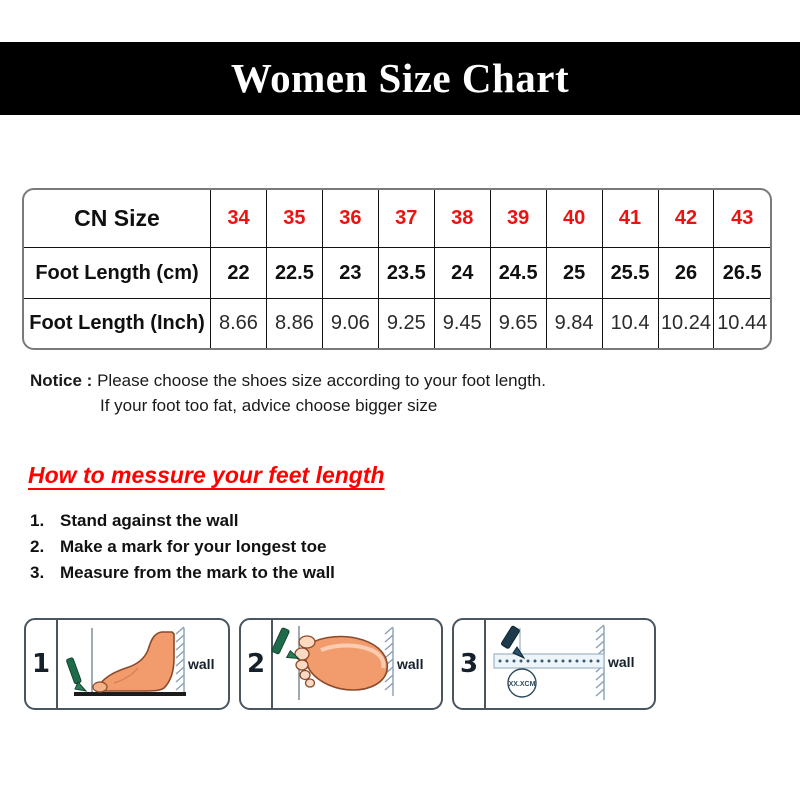 This screenshot has width=800, height=800. What do you see at coordinates (350, 322) in the screenshot?
I see `table-cell: 9.06` at bounding box center [350, 322].